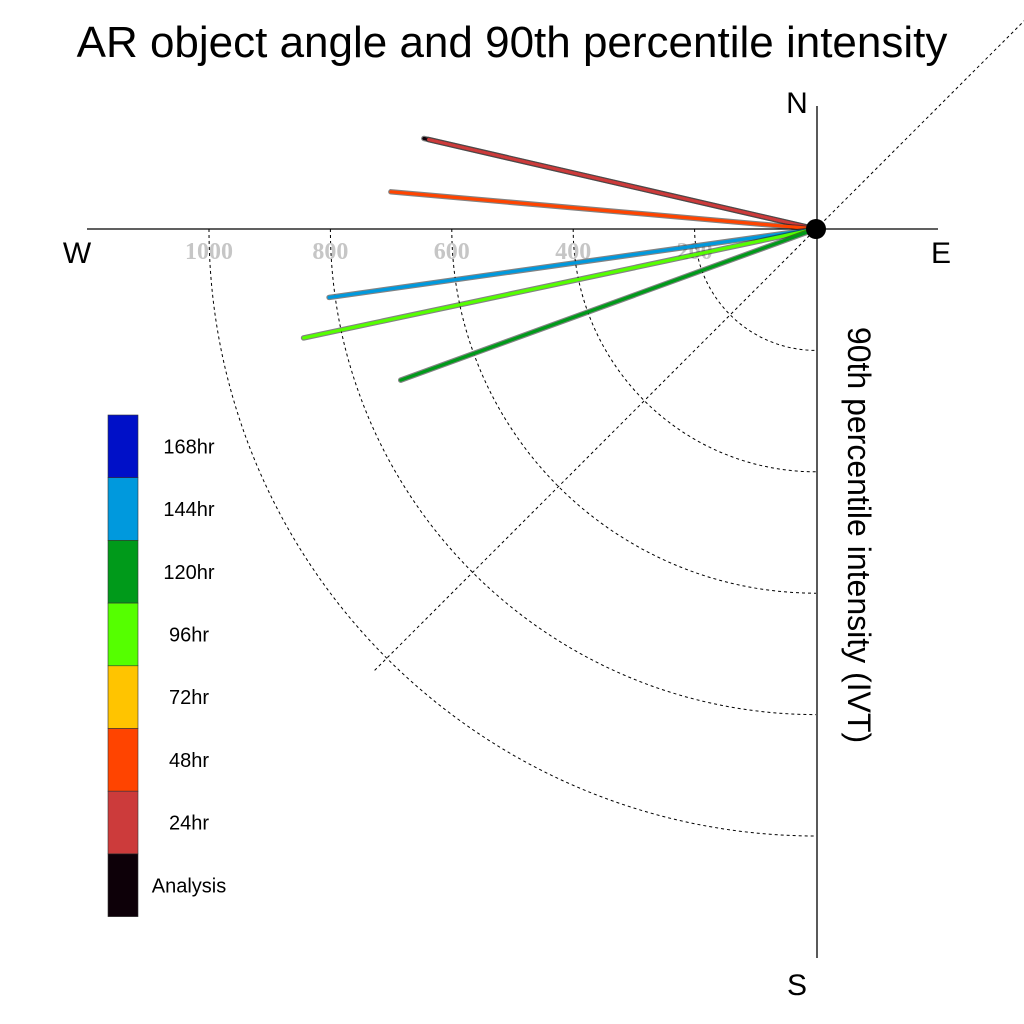 The width and height of the screenshot is (1024, 1024). What do you see at coordinates (123, 509) in the screenshot?
I see `legend-swatch-144hr` at bounding box center [123, 509].